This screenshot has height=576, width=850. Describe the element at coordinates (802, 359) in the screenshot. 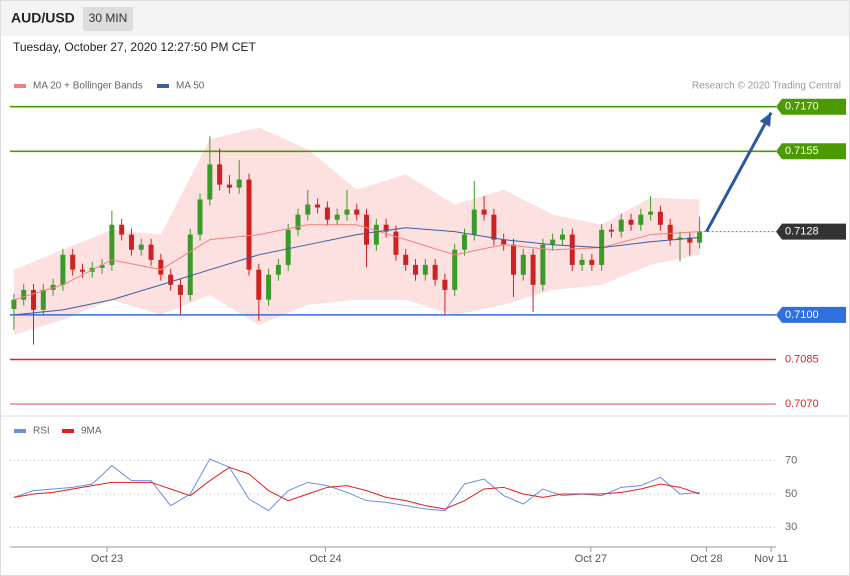

I see `level-label: 0.7085` at that location.